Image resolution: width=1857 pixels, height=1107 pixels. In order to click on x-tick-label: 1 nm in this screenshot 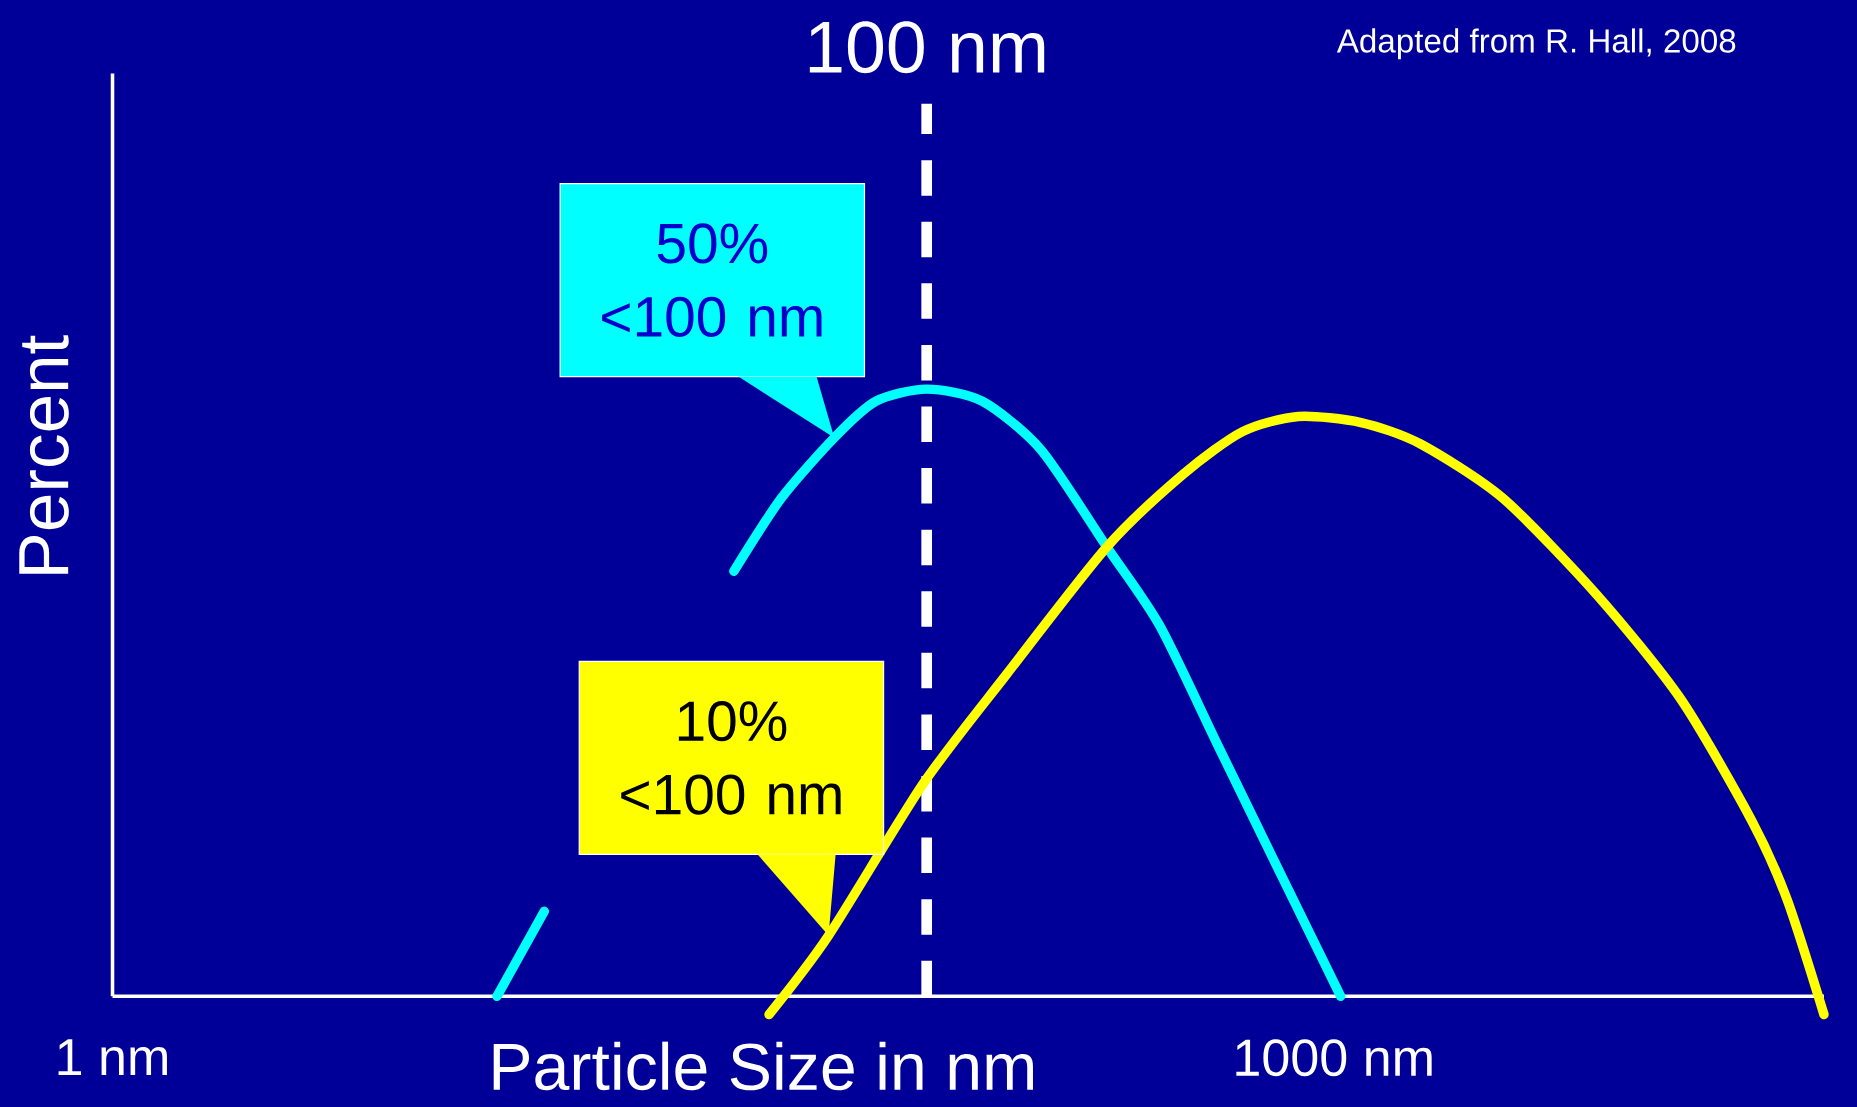, I will do `click(112, 1057)`.